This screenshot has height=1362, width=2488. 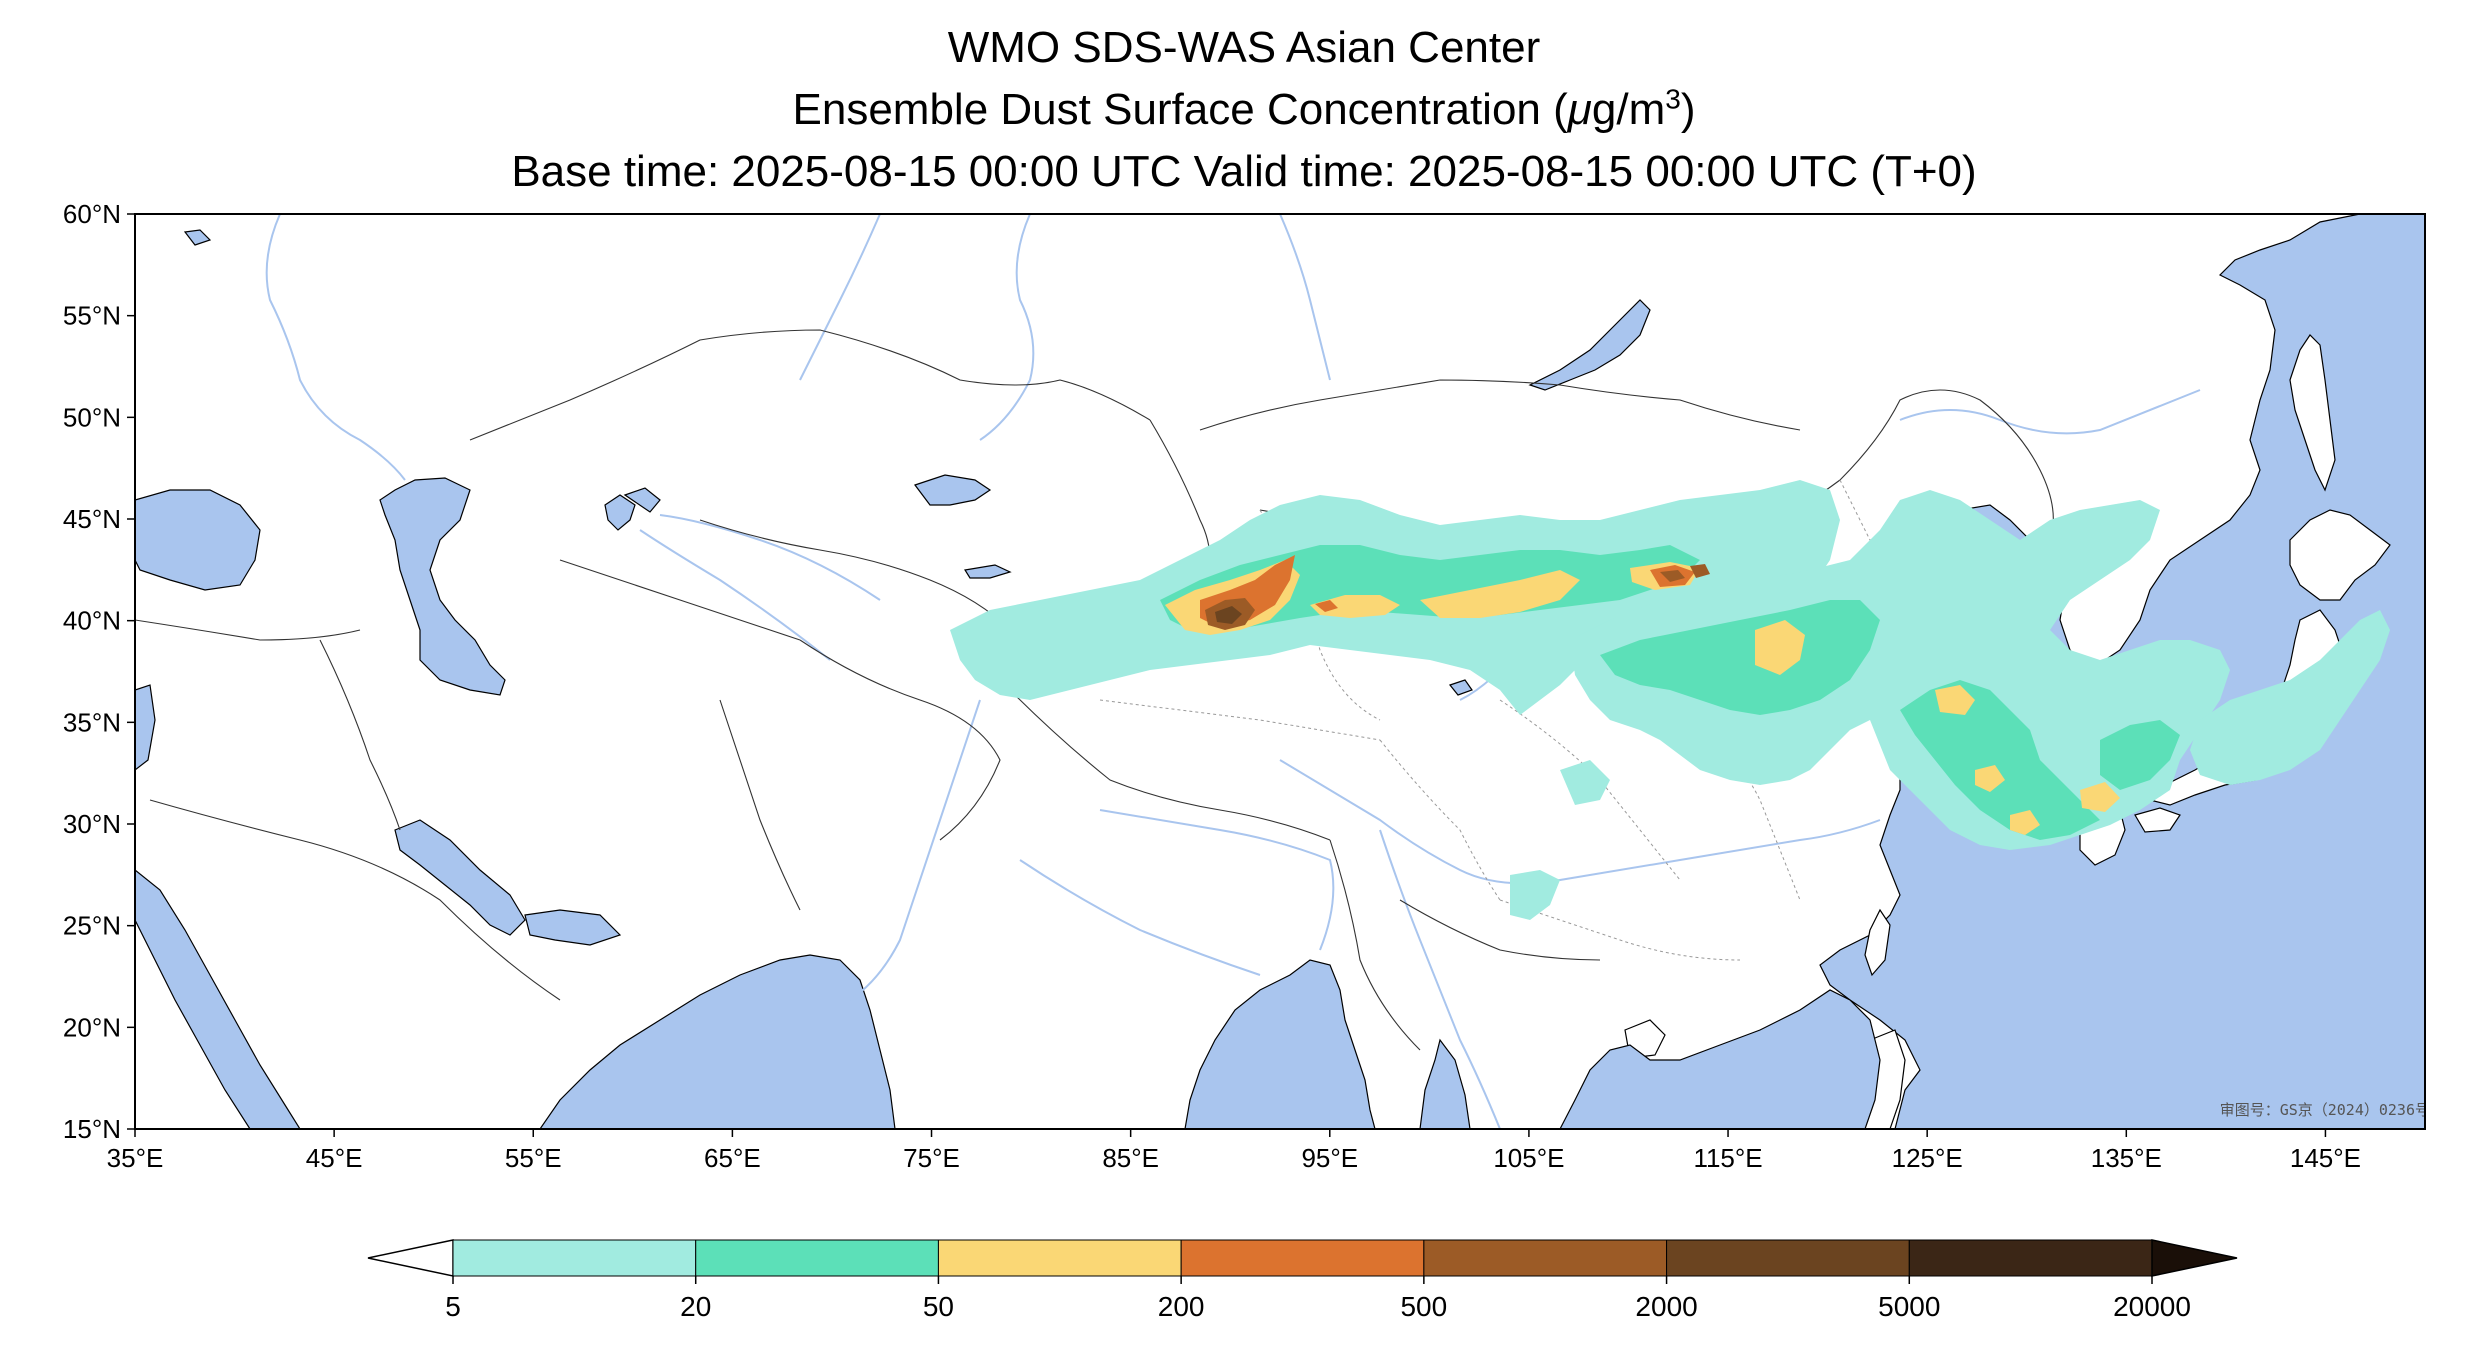 I want to click on colorbar-label: 50, so click(x=938, y=1306).